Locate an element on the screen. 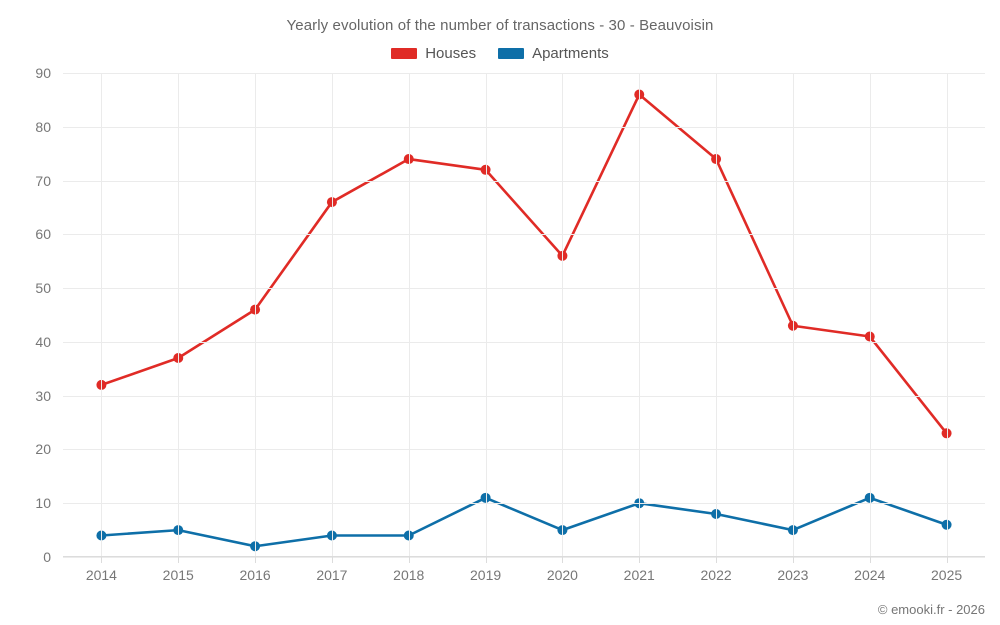  x-axis-tick-label: 2017 is located at coordinates (332, 575).